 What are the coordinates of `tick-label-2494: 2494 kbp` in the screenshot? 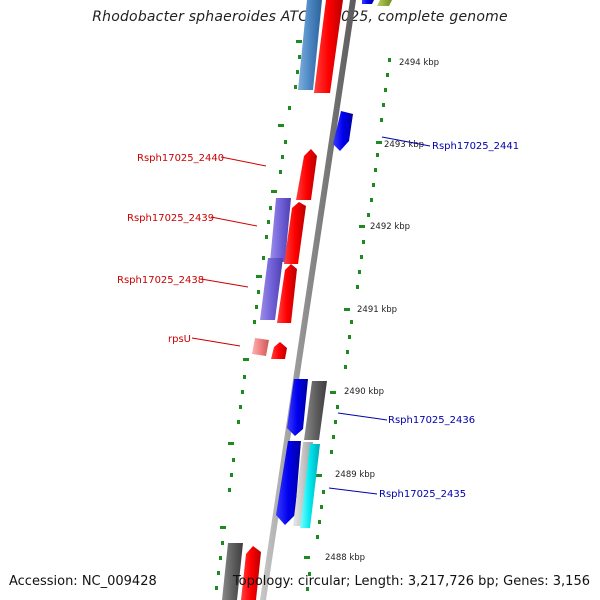 It's located at (419, 63).